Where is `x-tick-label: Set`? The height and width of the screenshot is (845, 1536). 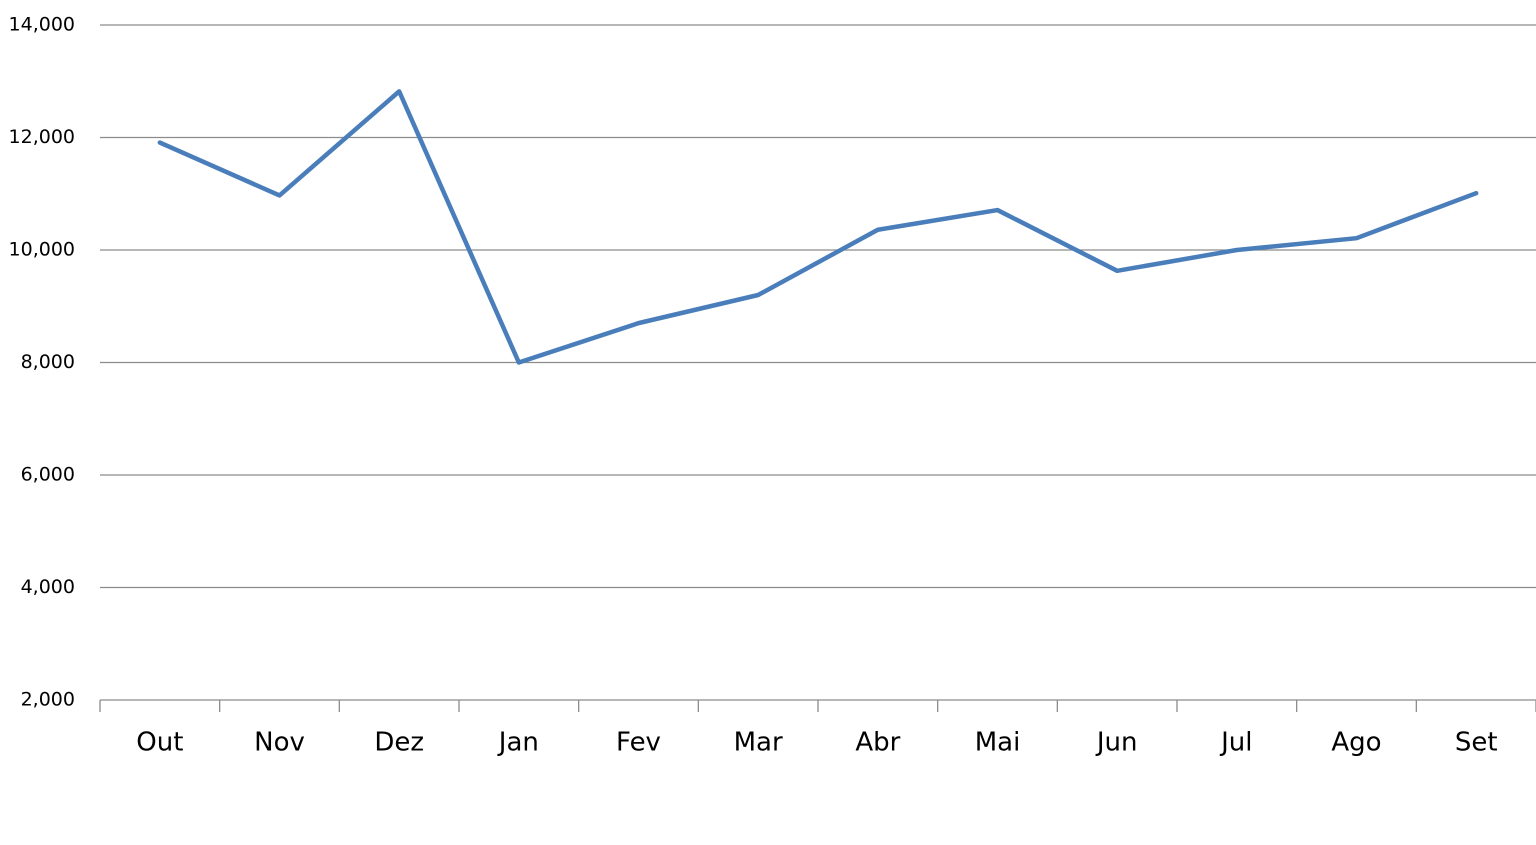
x-tick-label: Set is located at coordinates (1476, 743).